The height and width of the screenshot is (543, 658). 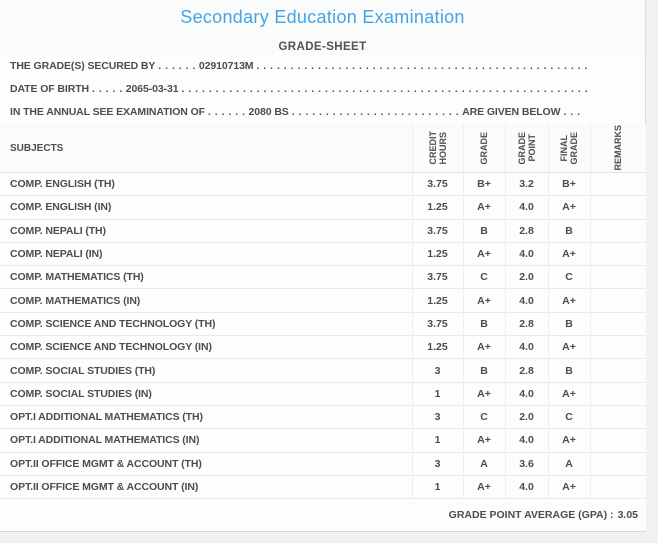 What do you see at coordinates (206, 324) in the screenshot?
I see `subject-cell: COMP. SCIENCE AND TECHNOLOGY (TH)` at bounding box center [206, 324].